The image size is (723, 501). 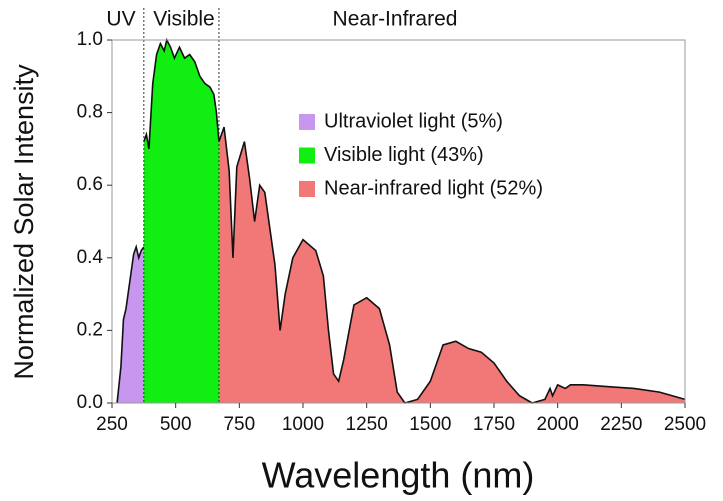 I want to click on y-axis-label: Normalized Solar Intensity, so click(x=24, y=222).